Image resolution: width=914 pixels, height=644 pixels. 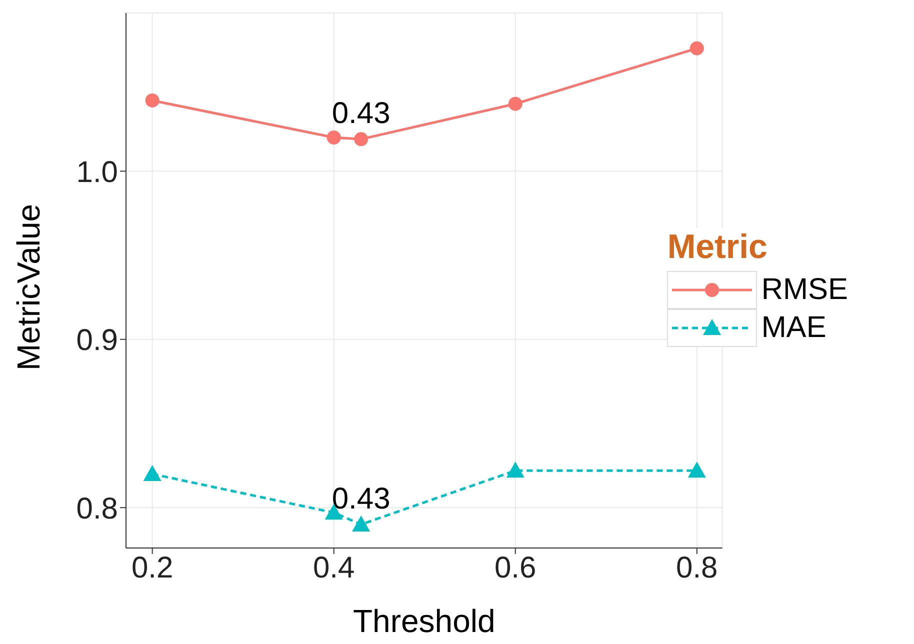 What do you see at coordinates (97, 172) in the screenshot?
I see `y-tick-label: 1.0` at bounding box center [97, 172].